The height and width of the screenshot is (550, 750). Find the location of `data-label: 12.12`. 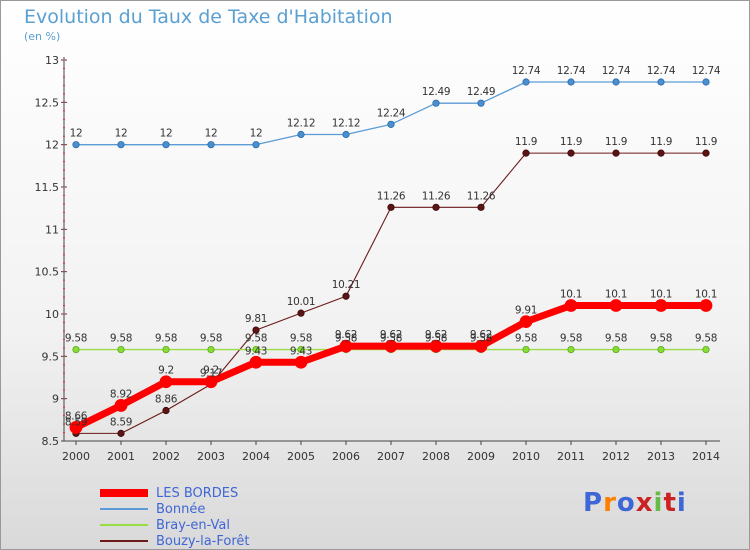

data-label: 12.12 is located at coordinates (346, 124).